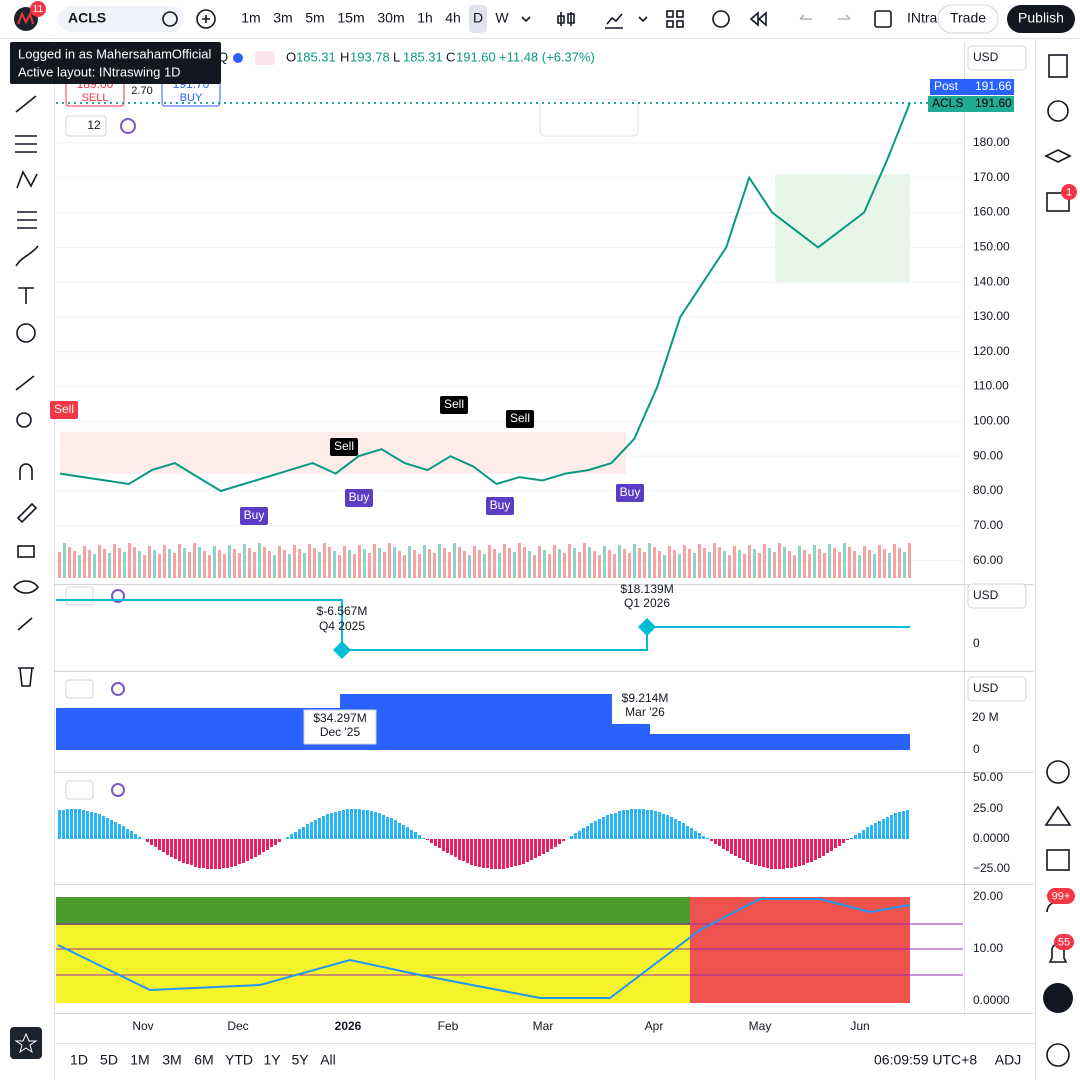  What do you see at coordinates (645, 698) in the screenshot?
I see `cash-value: $9.214M` at bounding box center [645, 698].